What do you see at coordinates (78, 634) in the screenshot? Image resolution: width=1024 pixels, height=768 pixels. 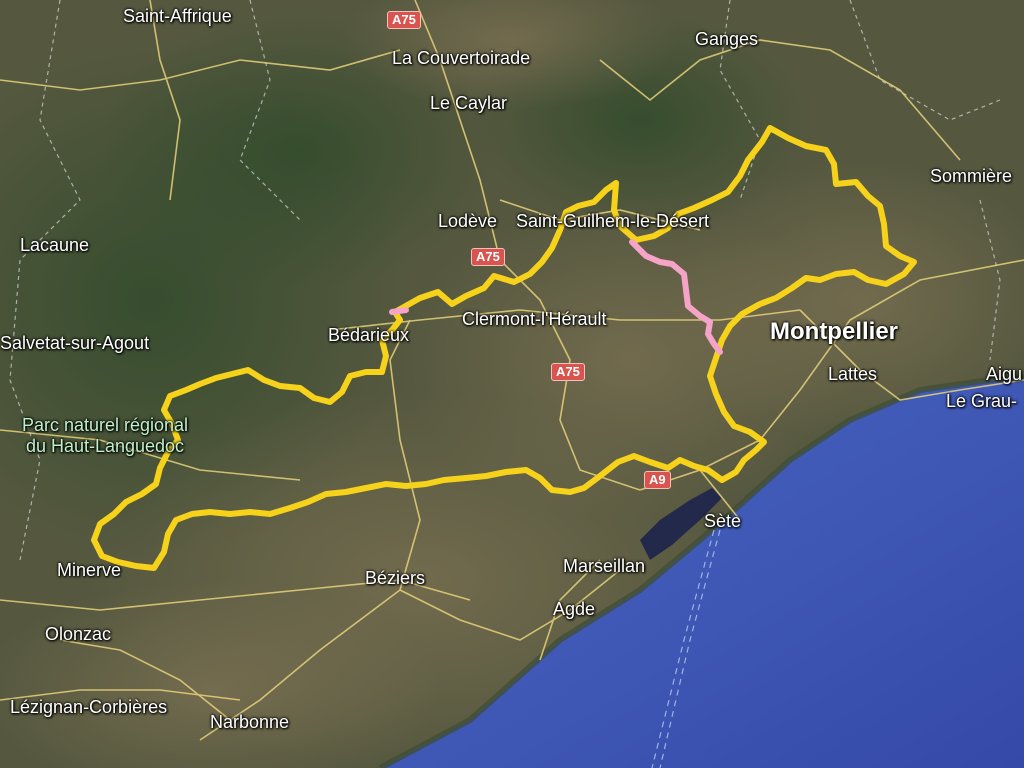 I see `place-label-olonzac: Olonzac` at bounding box center [78, 634].